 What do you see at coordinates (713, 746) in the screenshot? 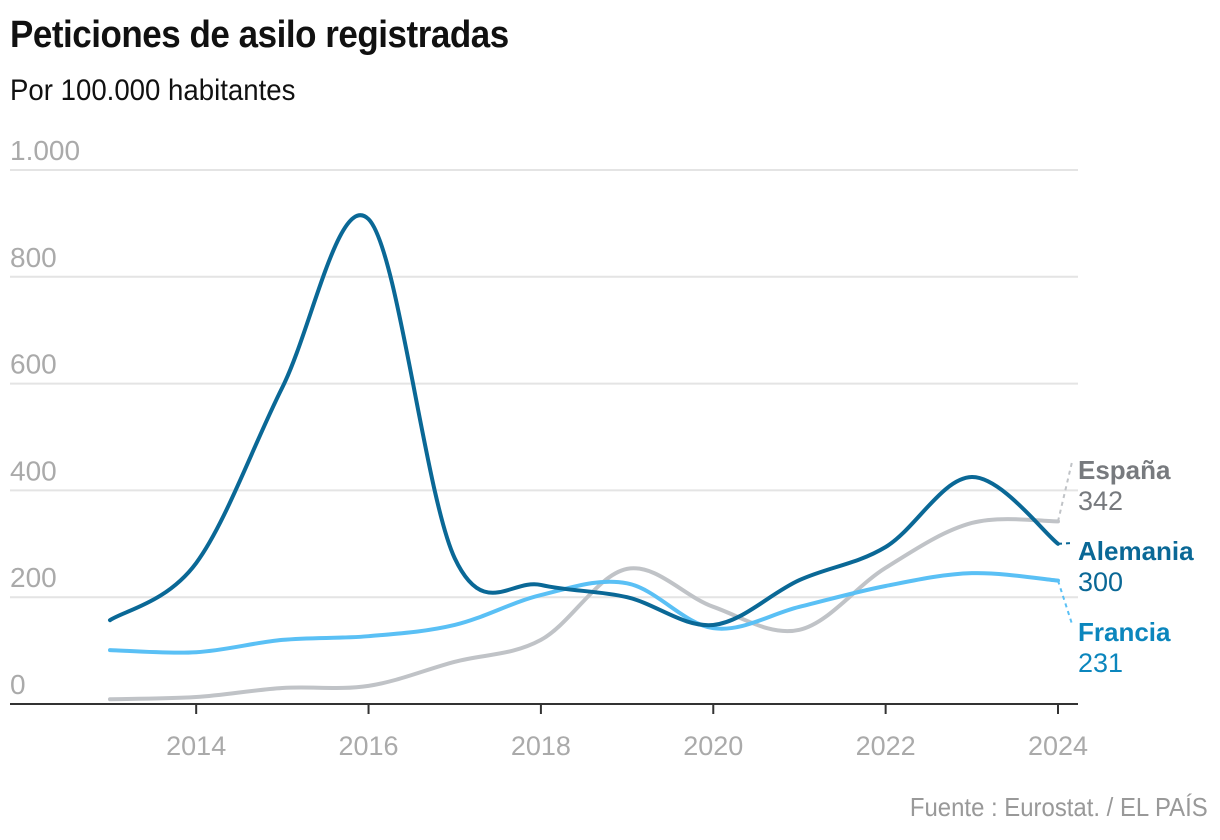
I see `x-tick-label: 2020` at bounding box center [713, 746].